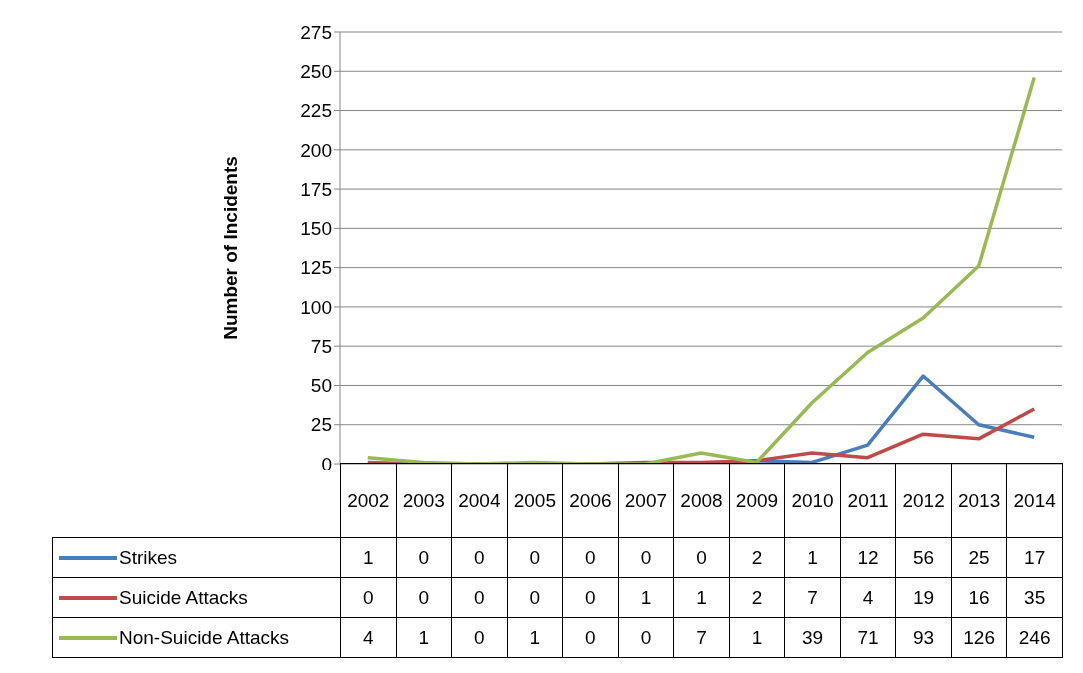 The image size is (1083, 673). What do you see at coordinates (321, 425) in the screenshot?
I see `y-tick-label: 25` at bounding box center [321, 425].